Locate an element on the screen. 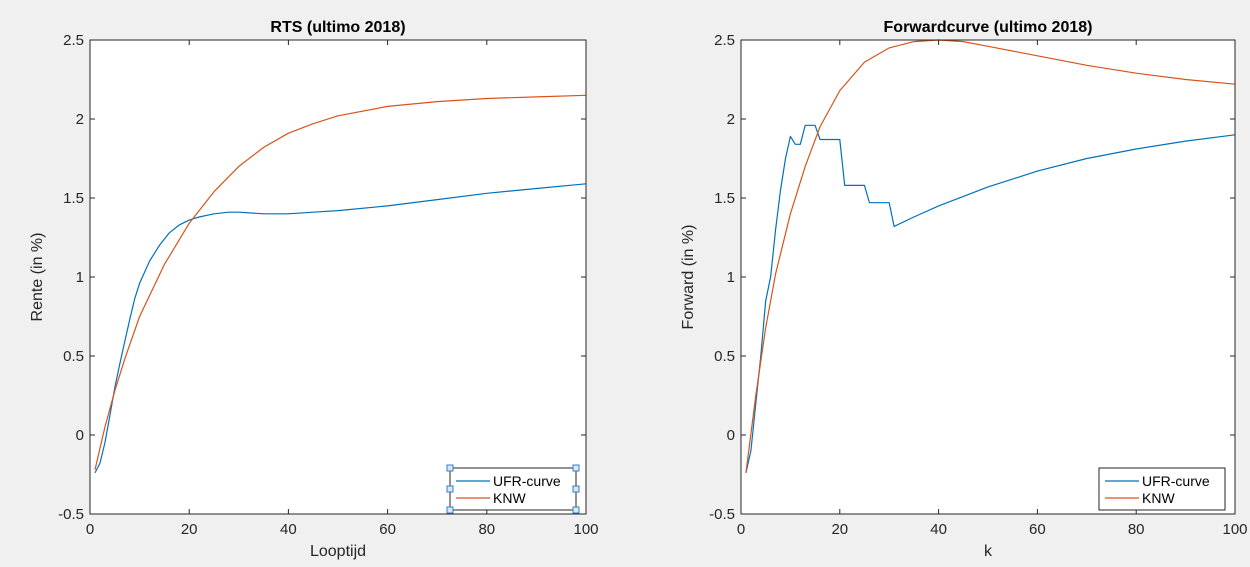 The height and width of the screenshot is (567, 1250). forward-y-tick-label: 1.5 is located at coordinates (724, 198).